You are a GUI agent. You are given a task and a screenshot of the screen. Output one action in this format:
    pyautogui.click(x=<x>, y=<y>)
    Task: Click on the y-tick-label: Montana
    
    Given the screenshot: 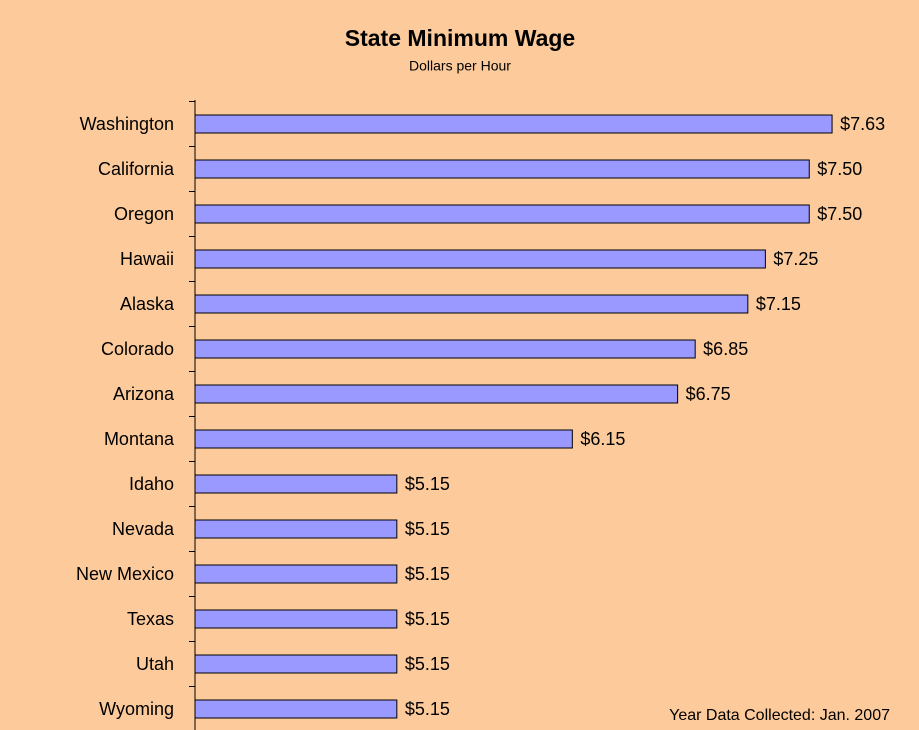 What is the action you would take?
    pyautogui.click(x=139, y=439)
    